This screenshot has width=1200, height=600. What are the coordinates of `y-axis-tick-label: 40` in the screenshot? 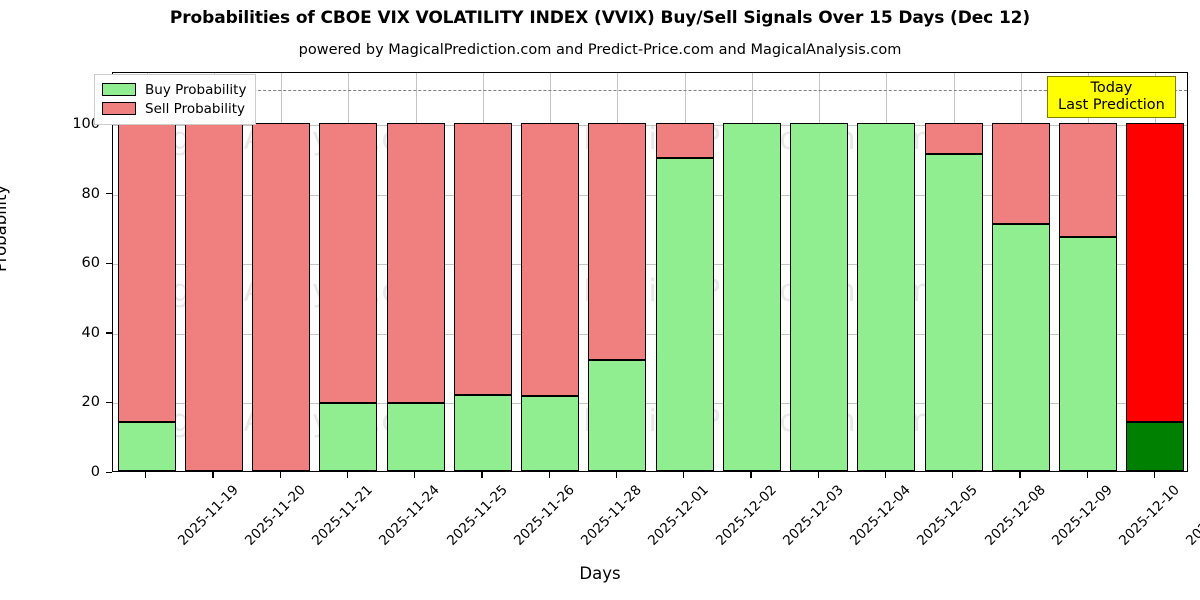 It's located at (90, 332).